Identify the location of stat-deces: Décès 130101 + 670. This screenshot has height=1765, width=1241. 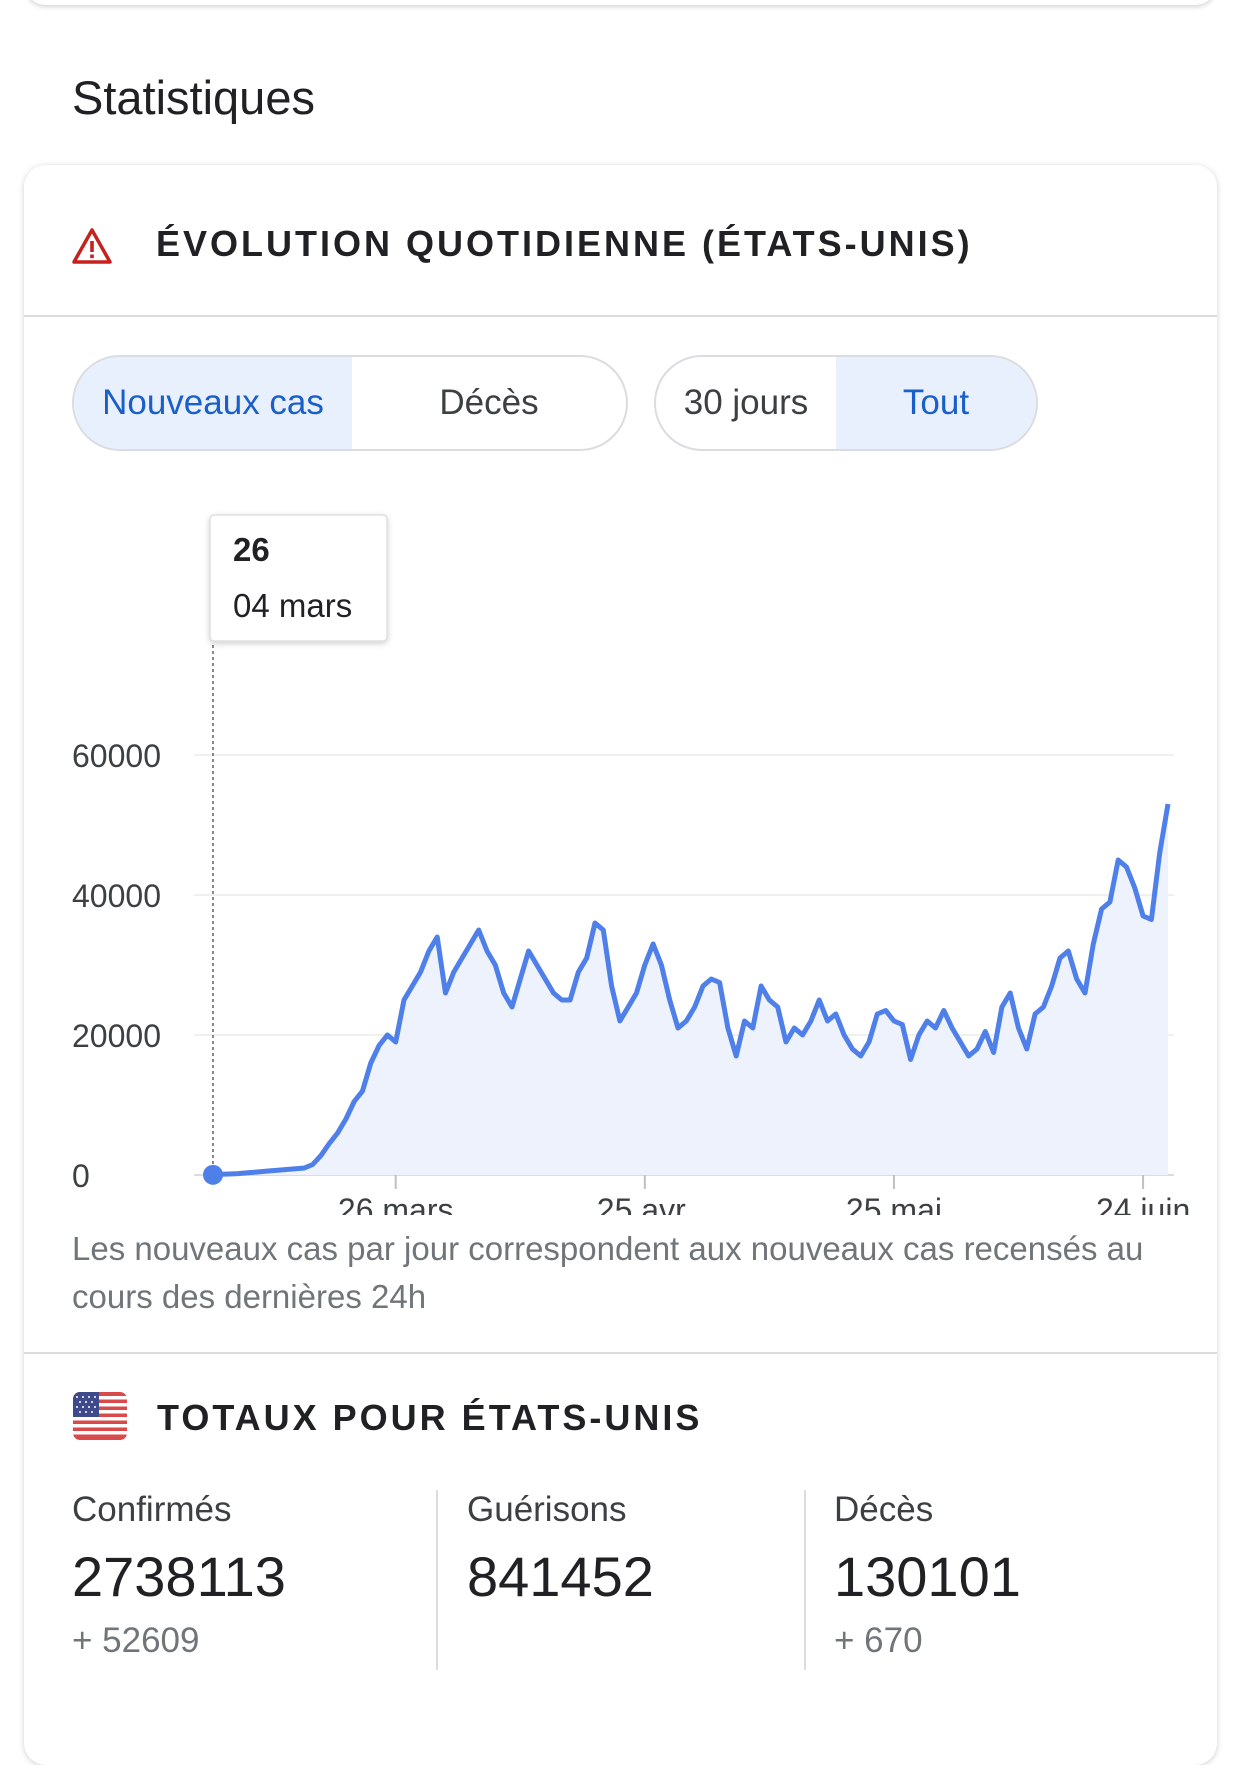
(927, 1575).